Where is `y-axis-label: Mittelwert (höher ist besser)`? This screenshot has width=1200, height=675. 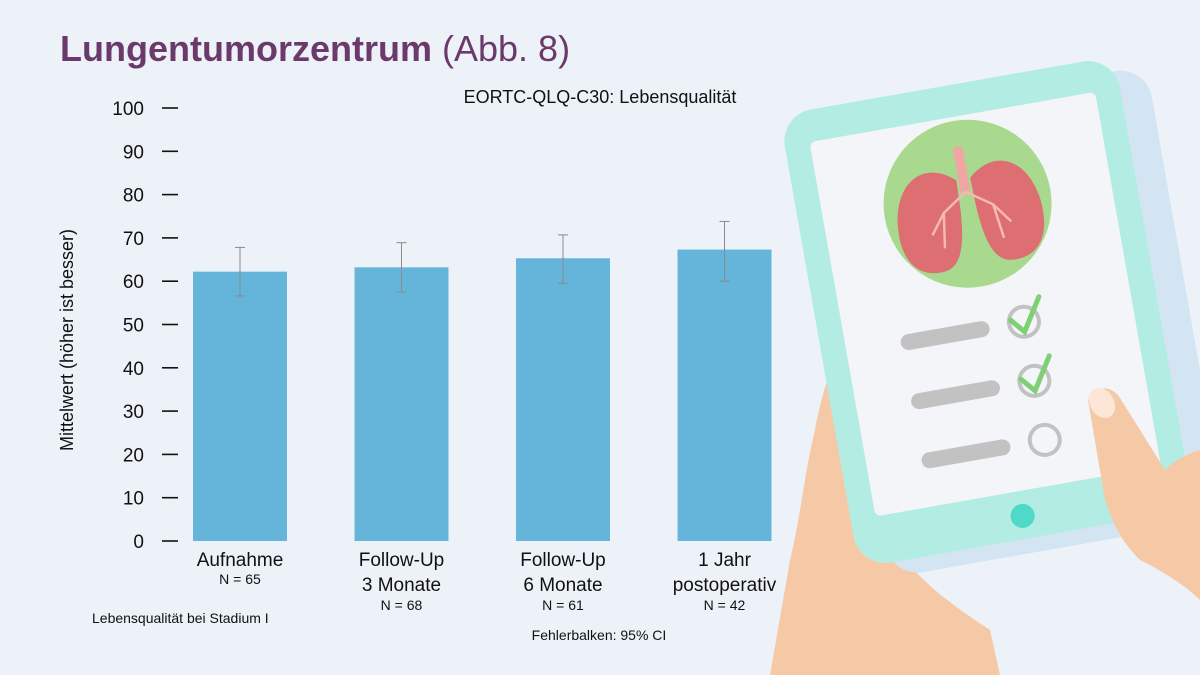
y-axis-label: Mittelwert (höher ist besser) is located at coordinates (67, 340).